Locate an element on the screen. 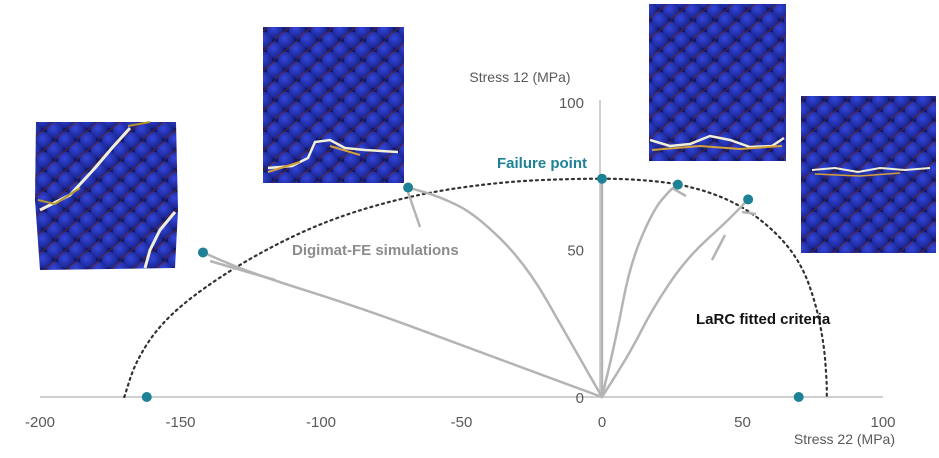 Image resolution: width=939 pixels, height=458 pixels. x-tick-label: 0 is located at coordinates (602, 422).